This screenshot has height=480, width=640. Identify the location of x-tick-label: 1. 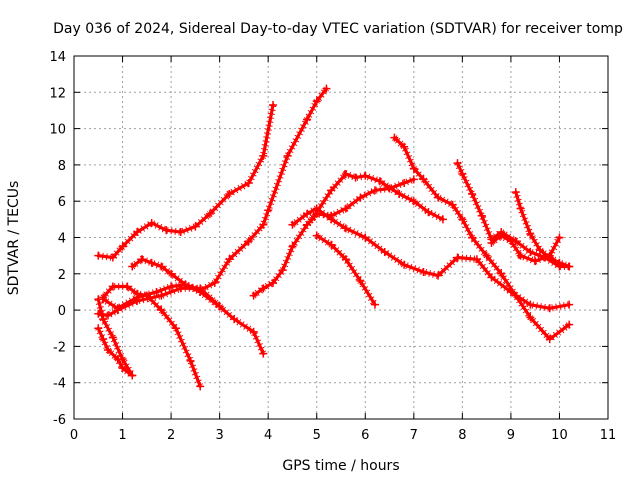
(122, 435).